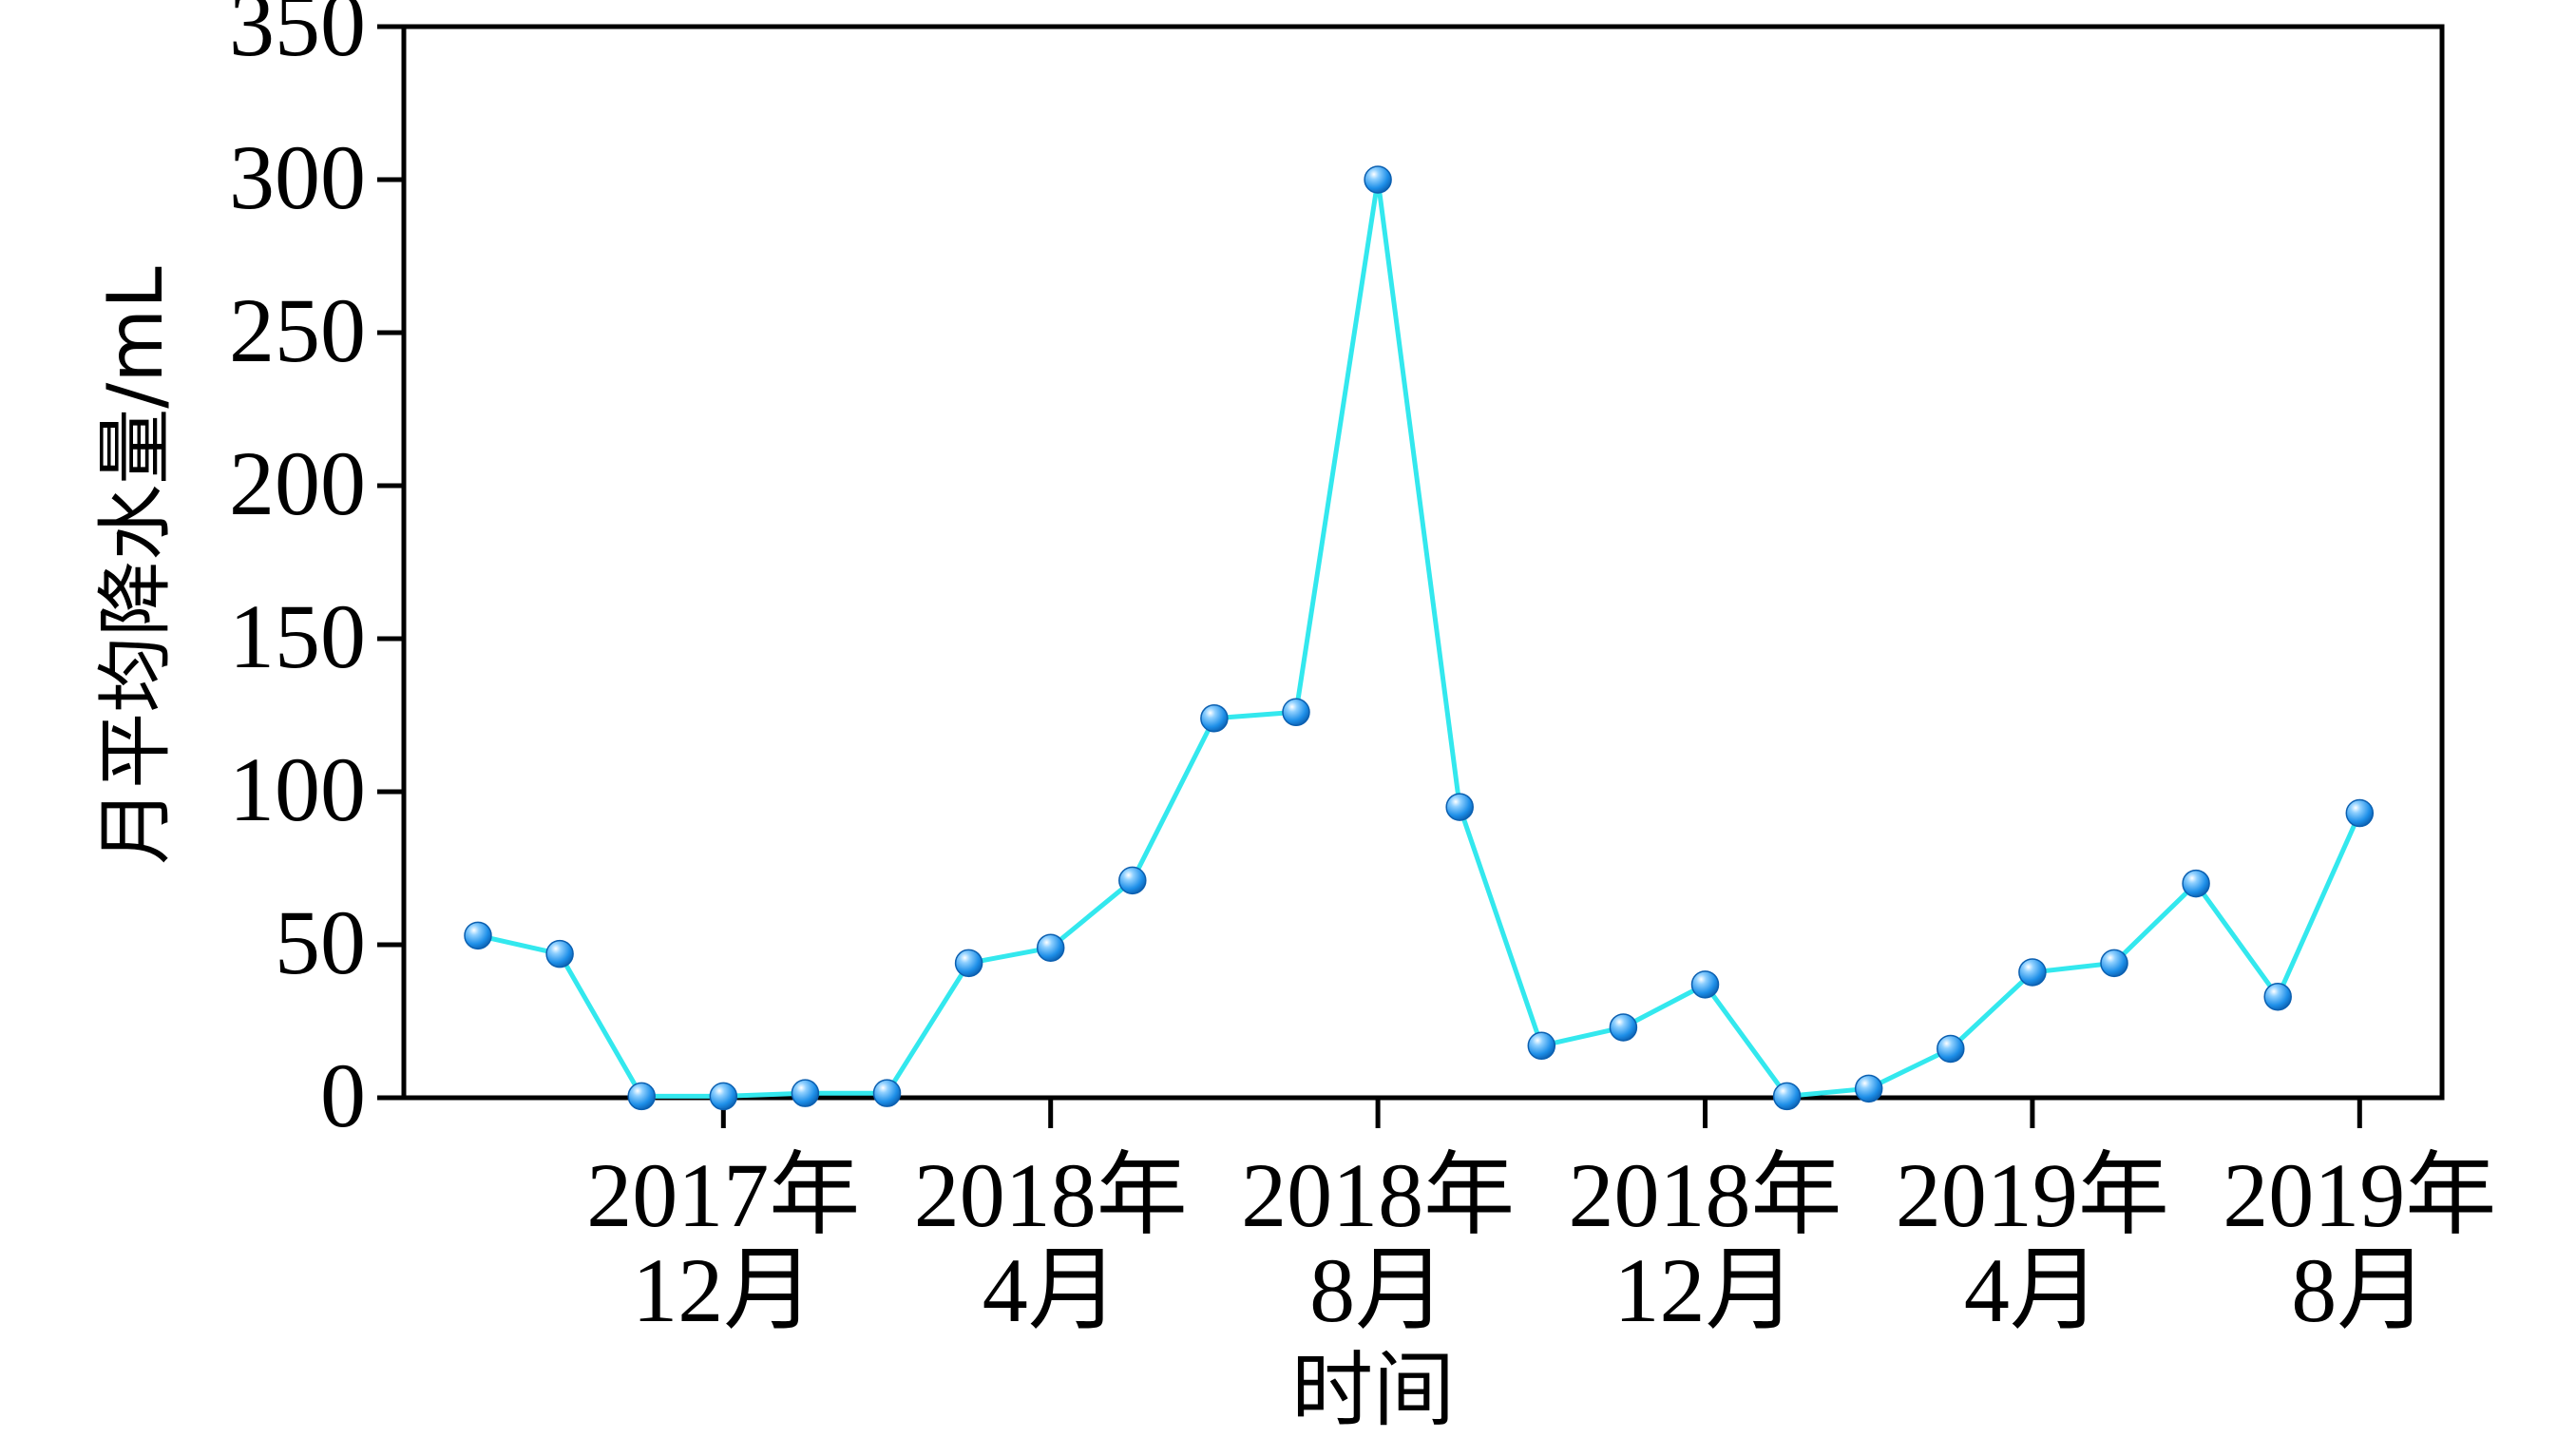 The image size is (2576, 1438). I want to click on y-tick-label: 0, so click(343, 1095).